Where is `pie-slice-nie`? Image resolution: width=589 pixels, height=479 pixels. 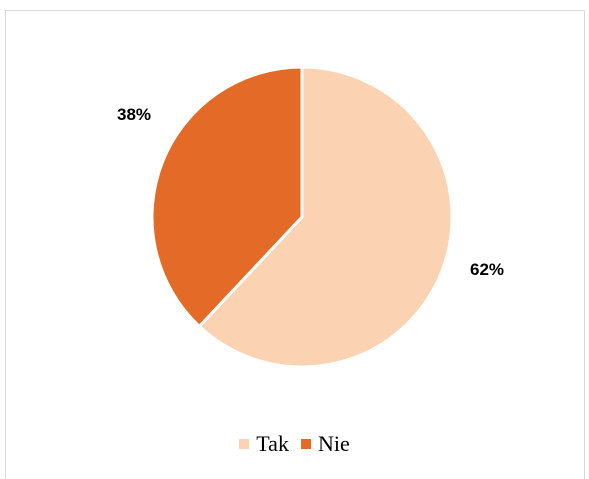
pie-slice-nie is located at coordinates (227, 196).